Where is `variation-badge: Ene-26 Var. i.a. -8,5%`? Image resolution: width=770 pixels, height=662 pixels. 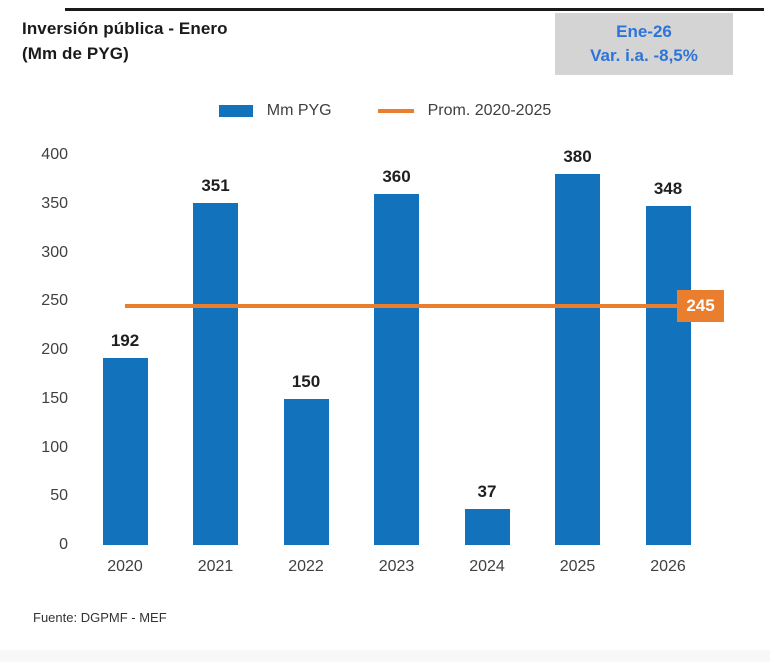
variation-badge: Ene-26 Var. i.a. -8,5% is located at coordinates (644, 44).